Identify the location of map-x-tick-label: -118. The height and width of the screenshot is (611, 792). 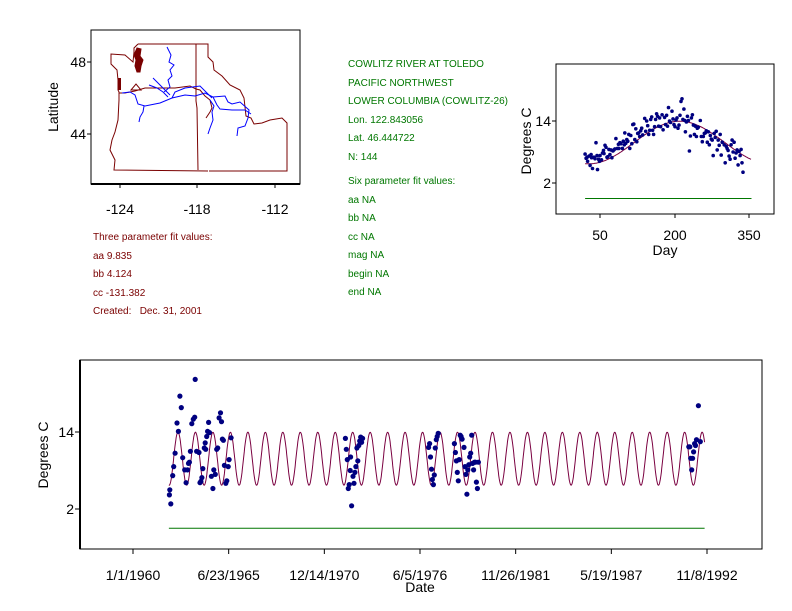
(197, 209).